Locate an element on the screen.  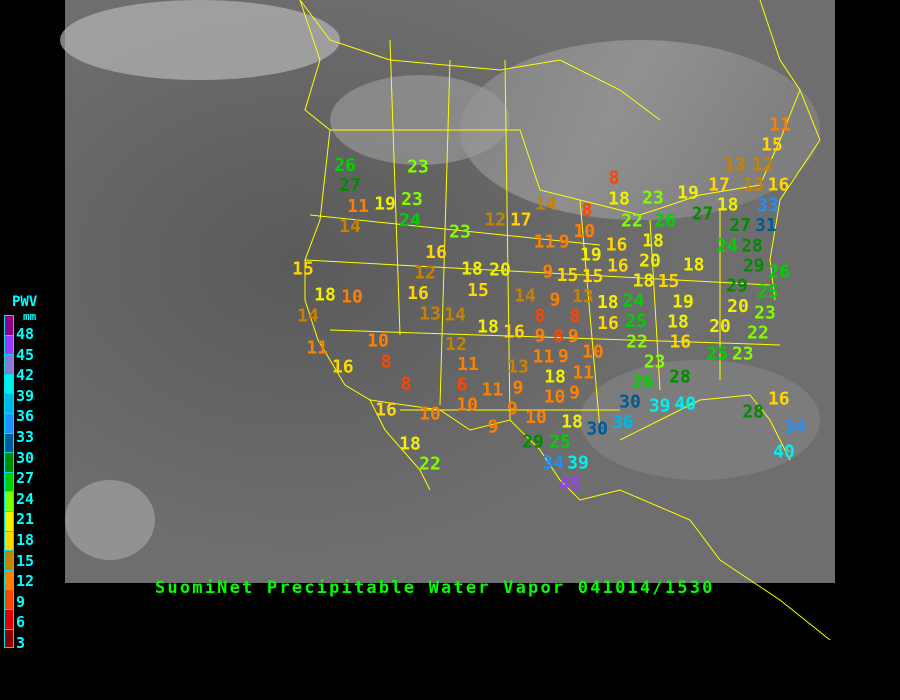
legend-label: 3 is located at coordinates (21, 643).